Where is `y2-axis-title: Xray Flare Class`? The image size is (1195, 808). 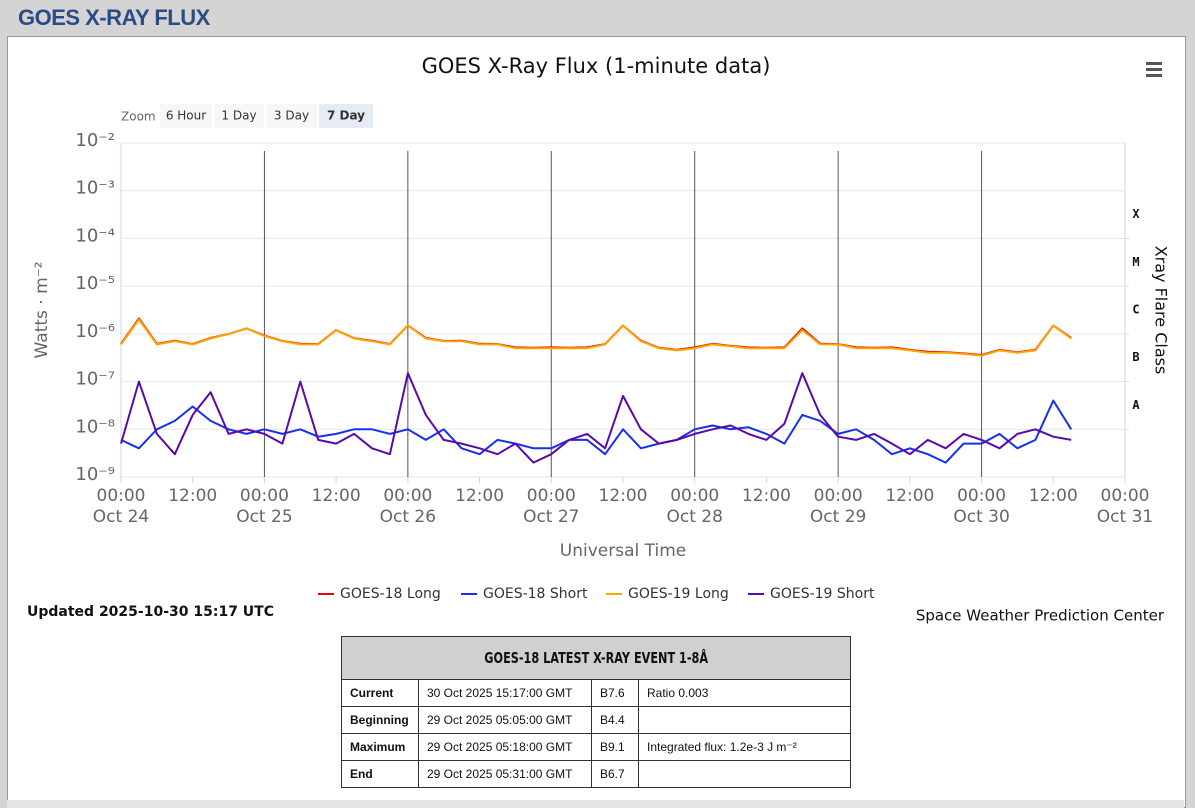
y2-axis-title: Xray Flare Class is located at coordinates (1161, 310).